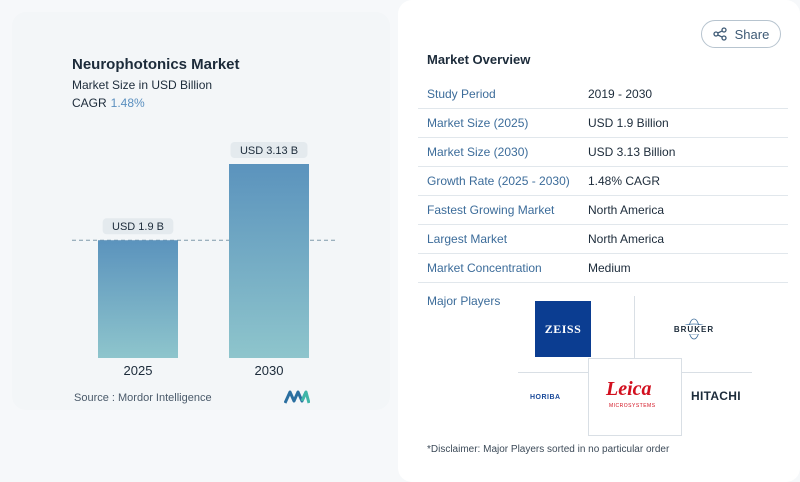 This screenshot has width=800, height=482. Describe the element at coordinates (716, 396) in the screenshot. I see `hitachi-logo: HITACHI` at that location.